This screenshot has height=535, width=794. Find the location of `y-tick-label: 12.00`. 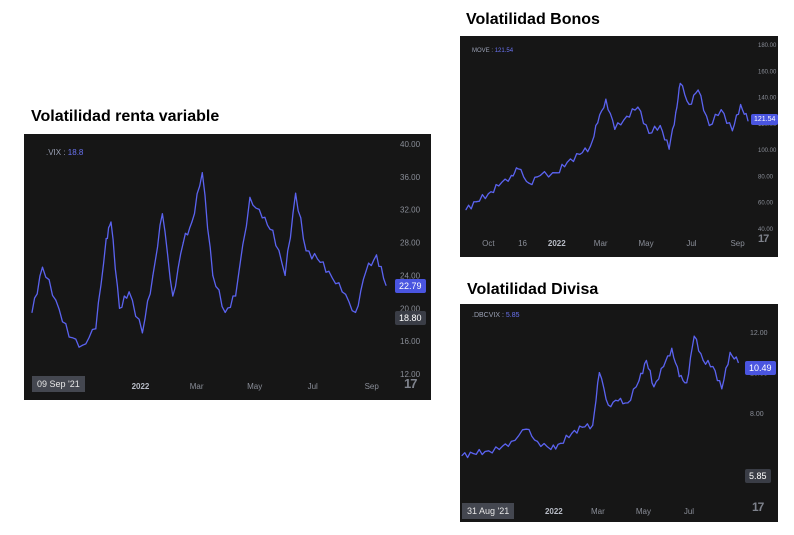

y-tick-label: 12.00 is located at coordinates (759, 333).